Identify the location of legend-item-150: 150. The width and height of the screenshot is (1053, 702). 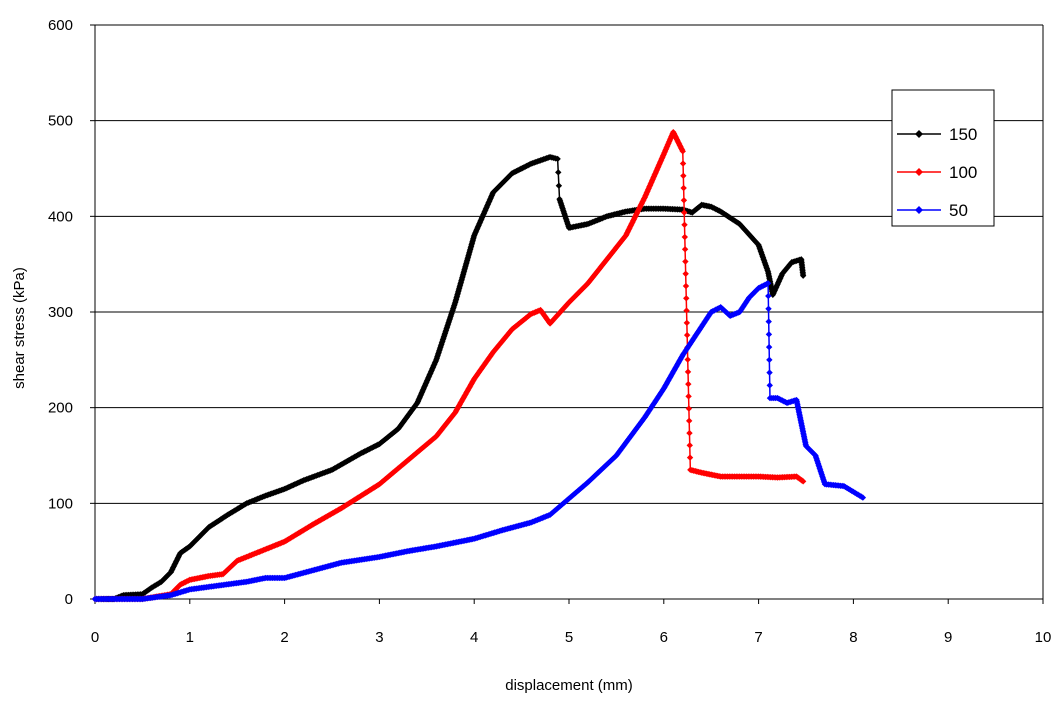
(937, 134).